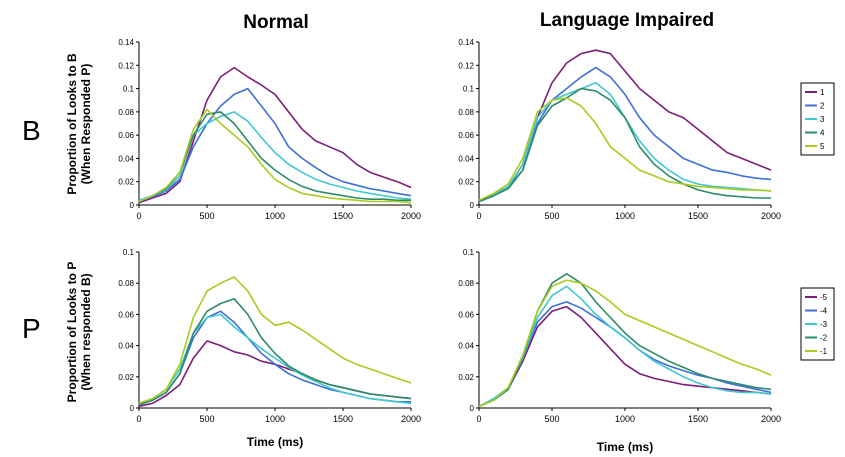 This screenshot has width=845, height=457. I want to click on xlabel-left: Time (ms), so click(275, 442).